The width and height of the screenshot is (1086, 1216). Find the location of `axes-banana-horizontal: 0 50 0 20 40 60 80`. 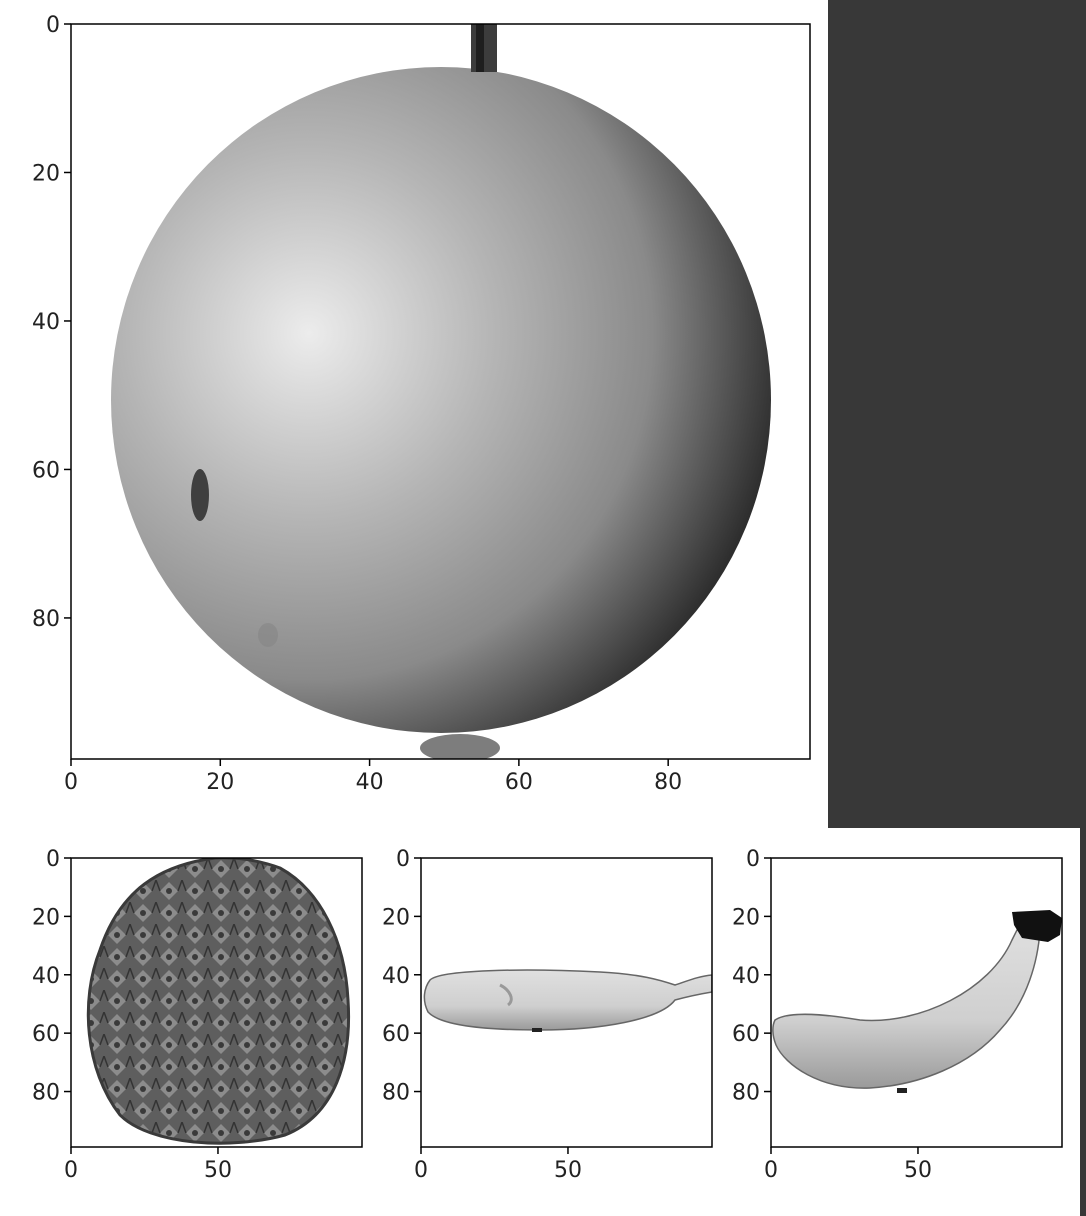

axes-banana-horizontal: 0 50 0 20 40 60 80 is located at coordinates (547, 1015).